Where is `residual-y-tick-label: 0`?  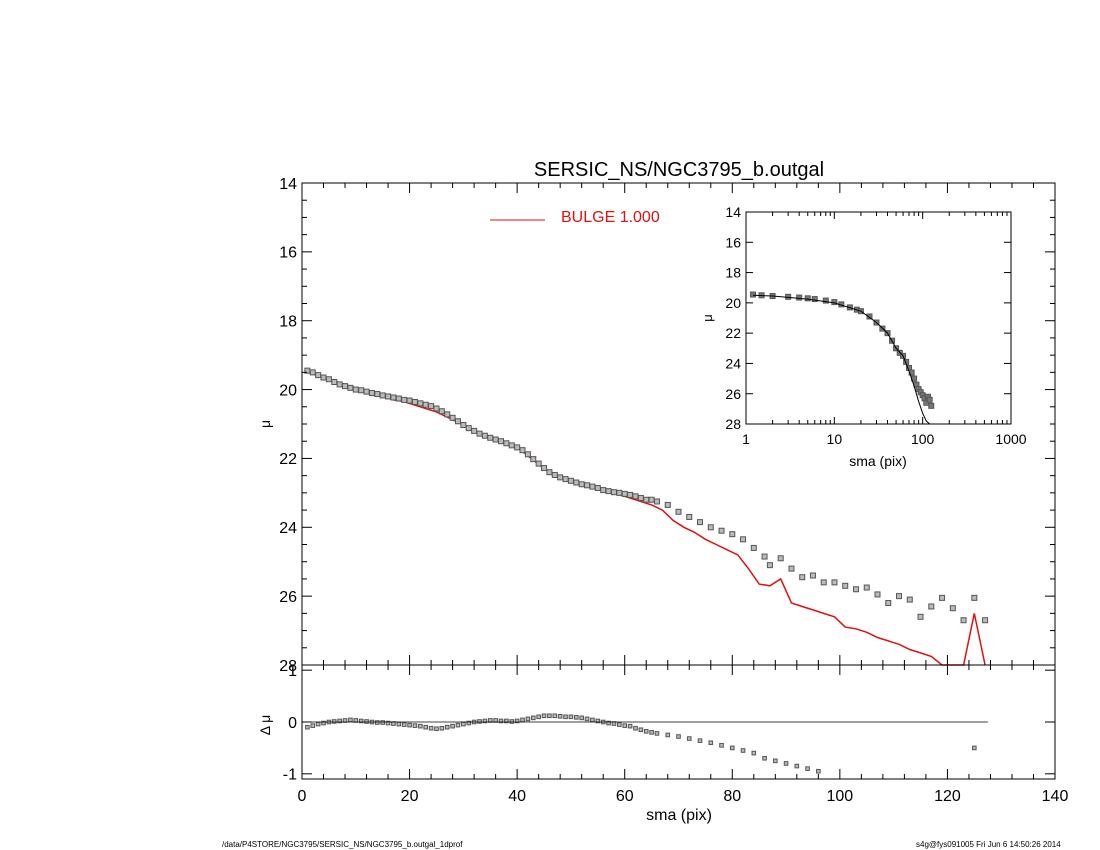 residual-y-tick-label: 0 is located at coordinates (292, 723).